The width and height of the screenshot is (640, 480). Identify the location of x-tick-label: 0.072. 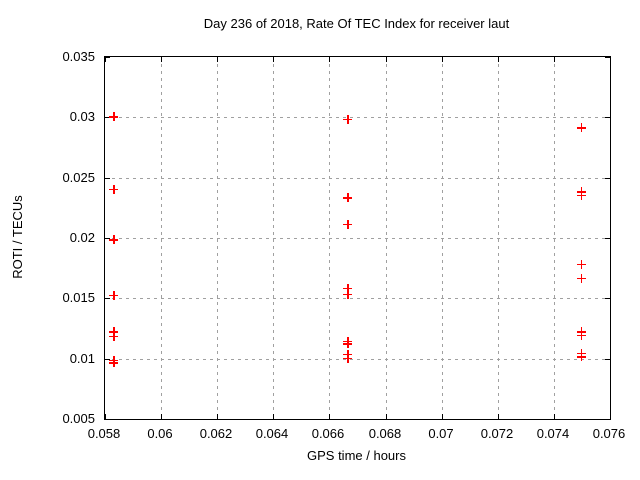
(497, 433).